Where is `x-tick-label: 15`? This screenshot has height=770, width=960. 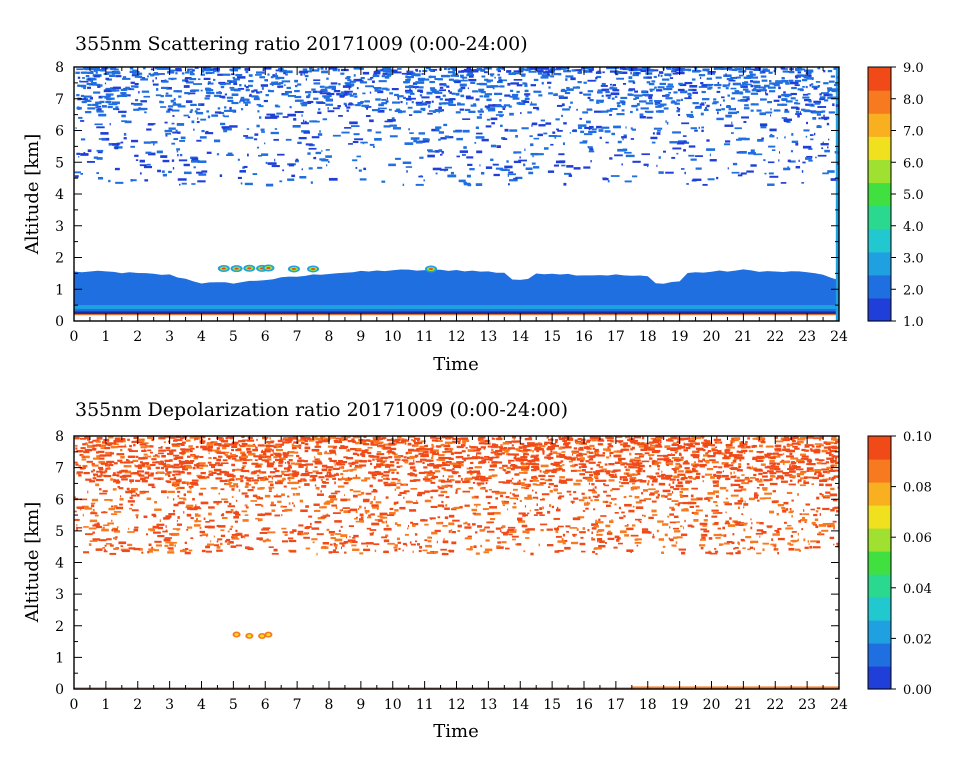 x-tick-label: 15 is located at coordinates (552, 337).